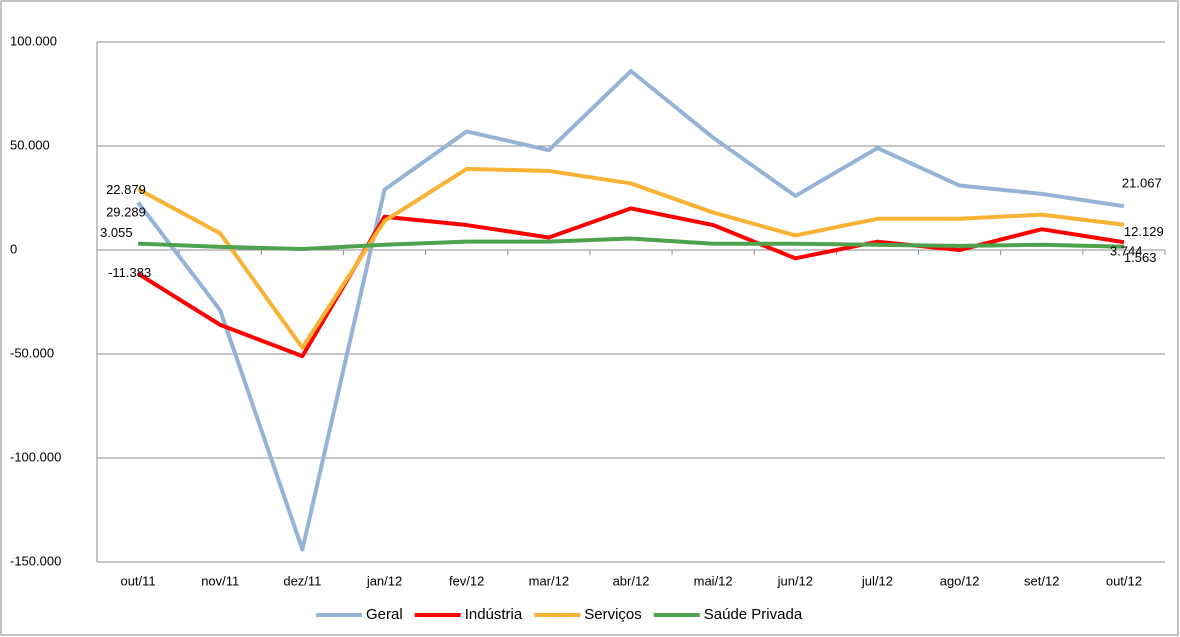 This screenshot has height=637, width=1180. Describe the element at coordinates (35, 456) in the screenshot. I see `y-tick-label: -100.000` at that location.